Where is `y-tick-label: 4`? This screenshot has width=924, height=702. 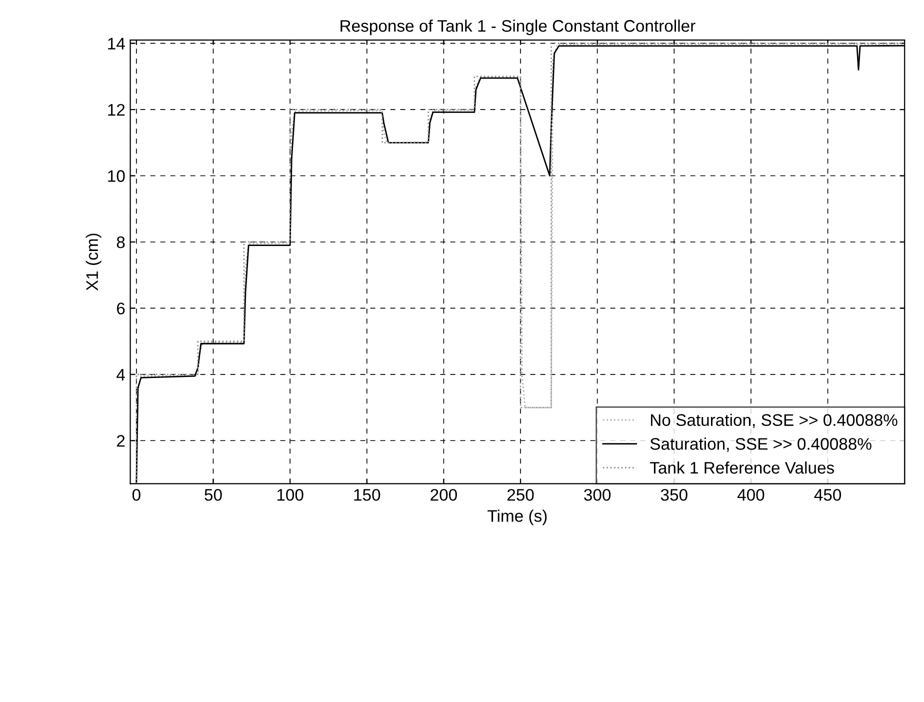
y-tick-label: 4 is located at coordinates (120, 374).